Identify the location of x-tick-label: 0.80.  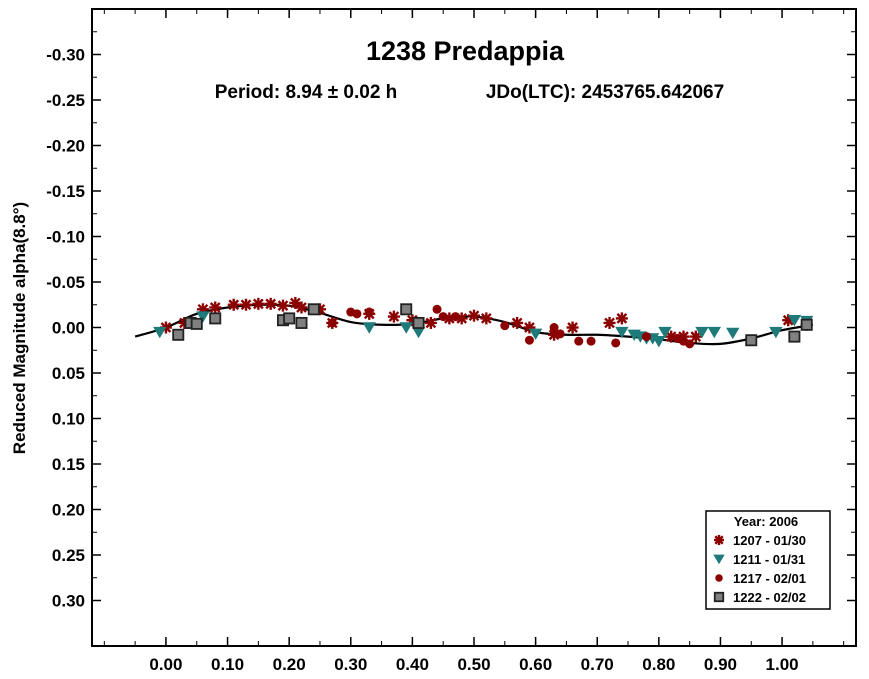
(658, 664).